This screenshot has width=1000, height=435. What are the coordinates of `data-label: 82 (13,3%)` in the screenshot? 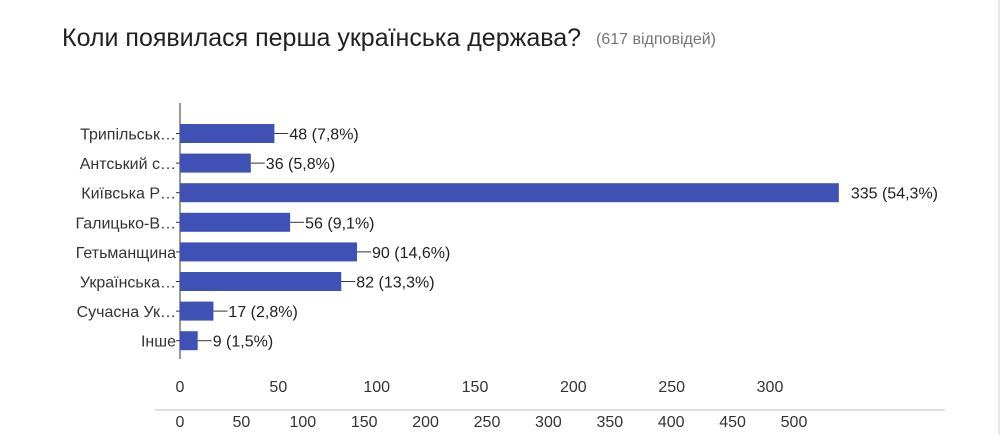 It's located at (395, 283).